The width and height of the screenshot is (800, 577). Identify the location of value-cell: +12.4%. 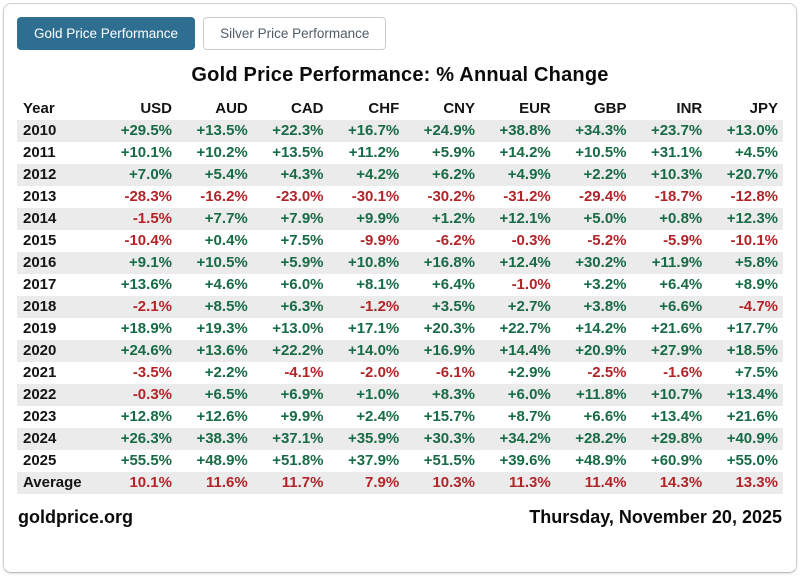
(525, 262).